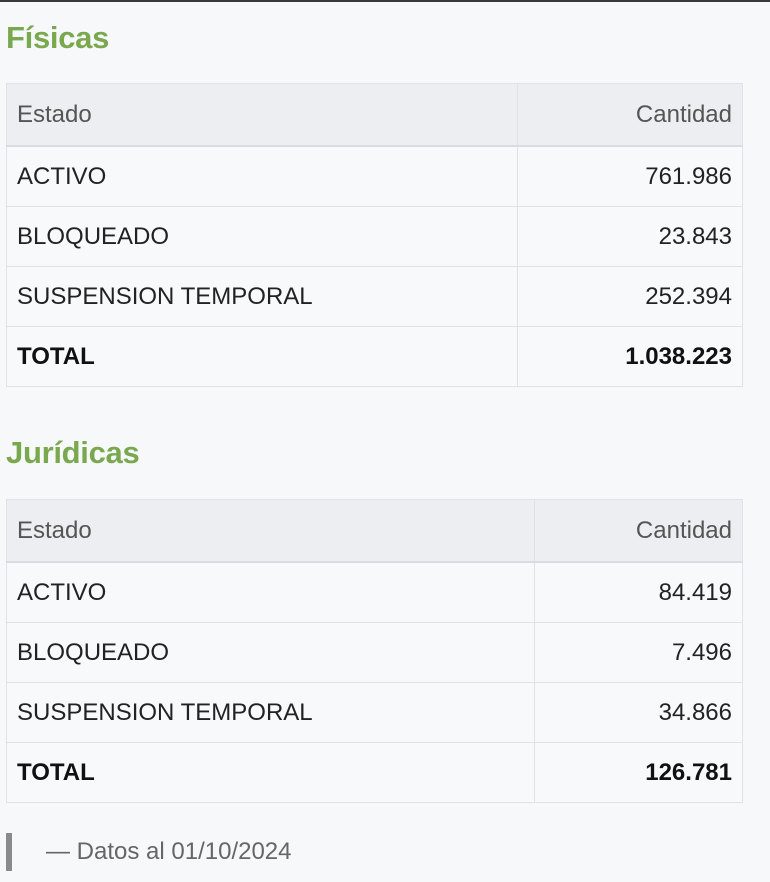  What do you see at coordinates (638, 772) in the screenshot?
I see `total-value: 126.781` at bounding box center [638, 772].